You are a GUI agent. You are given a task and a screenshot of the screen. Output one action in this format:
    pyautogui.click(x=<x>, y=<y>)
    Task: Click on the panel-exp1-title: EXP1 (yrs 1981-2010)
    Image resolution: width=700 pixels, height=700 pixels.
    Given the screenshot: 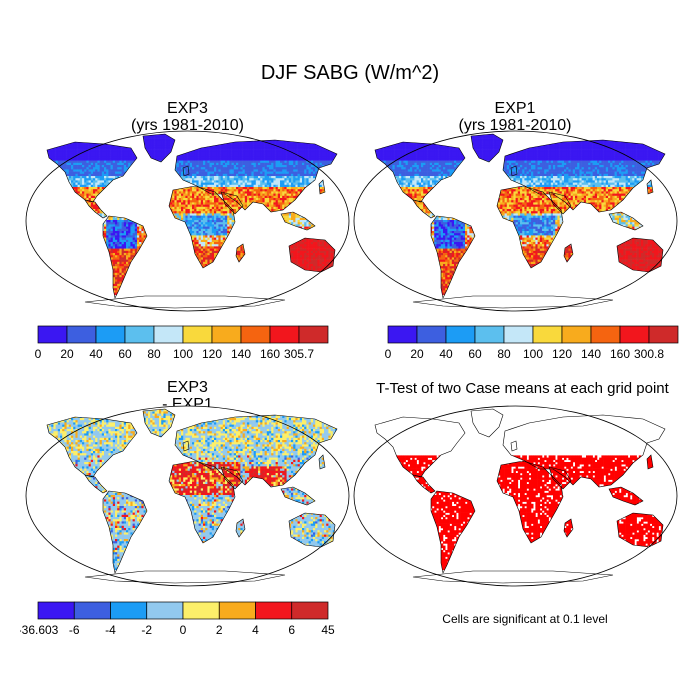 What is the action you would take?
    pyautogui.click(x=515, y=117)
    